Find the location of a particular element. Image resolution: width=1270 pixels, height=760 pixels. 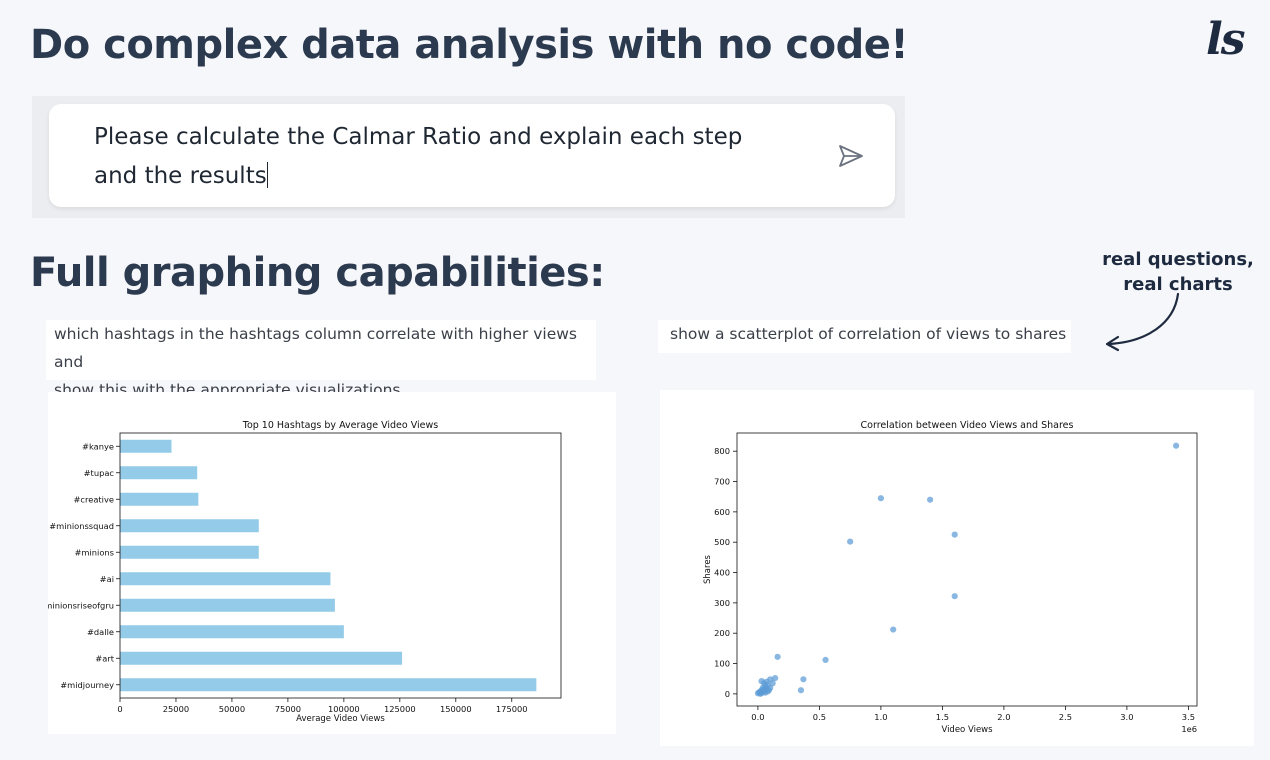

send-icon is located at coordinates (851, 156).